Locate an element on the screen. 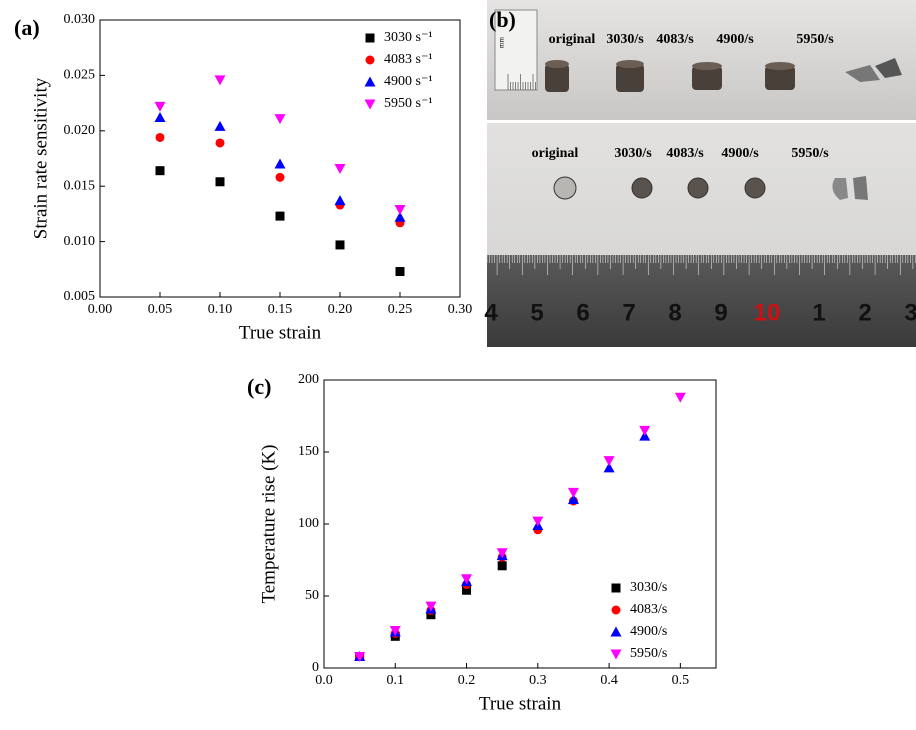 This screenshot has width=916, height=730. legend-label: 3030 s⁻¹ is located at coordinates (408, 37).